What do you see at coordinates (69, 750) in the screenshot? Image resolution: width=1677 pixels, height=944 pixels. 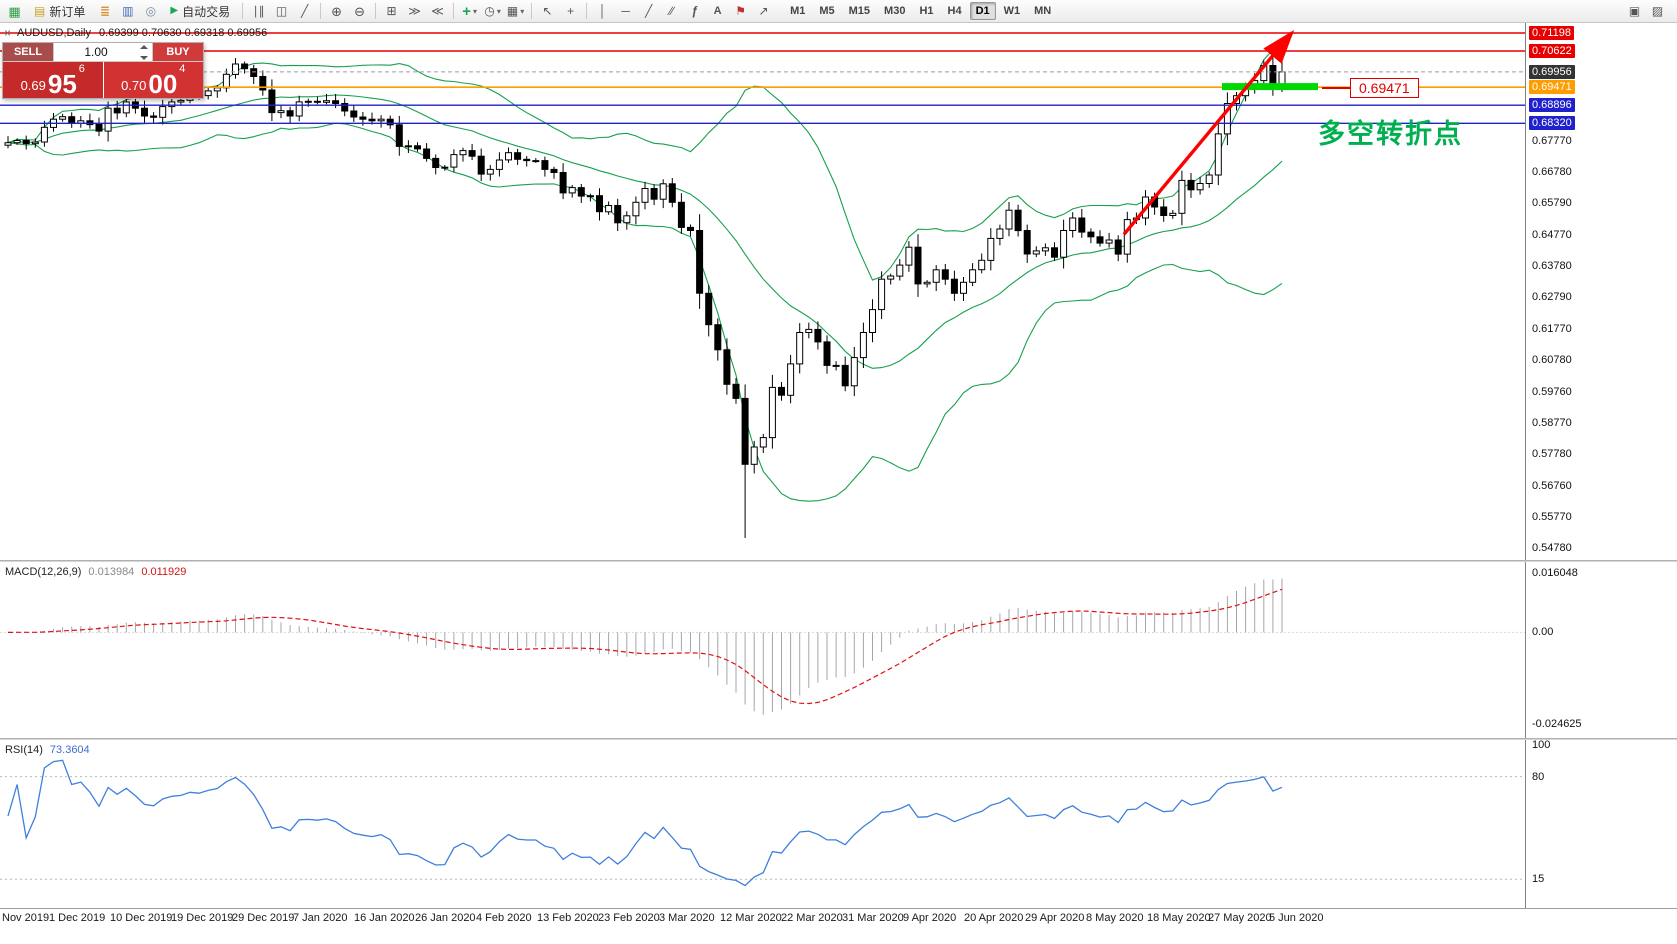 I see `rsi-value: 73.3604` at bounding box center [69, 750].